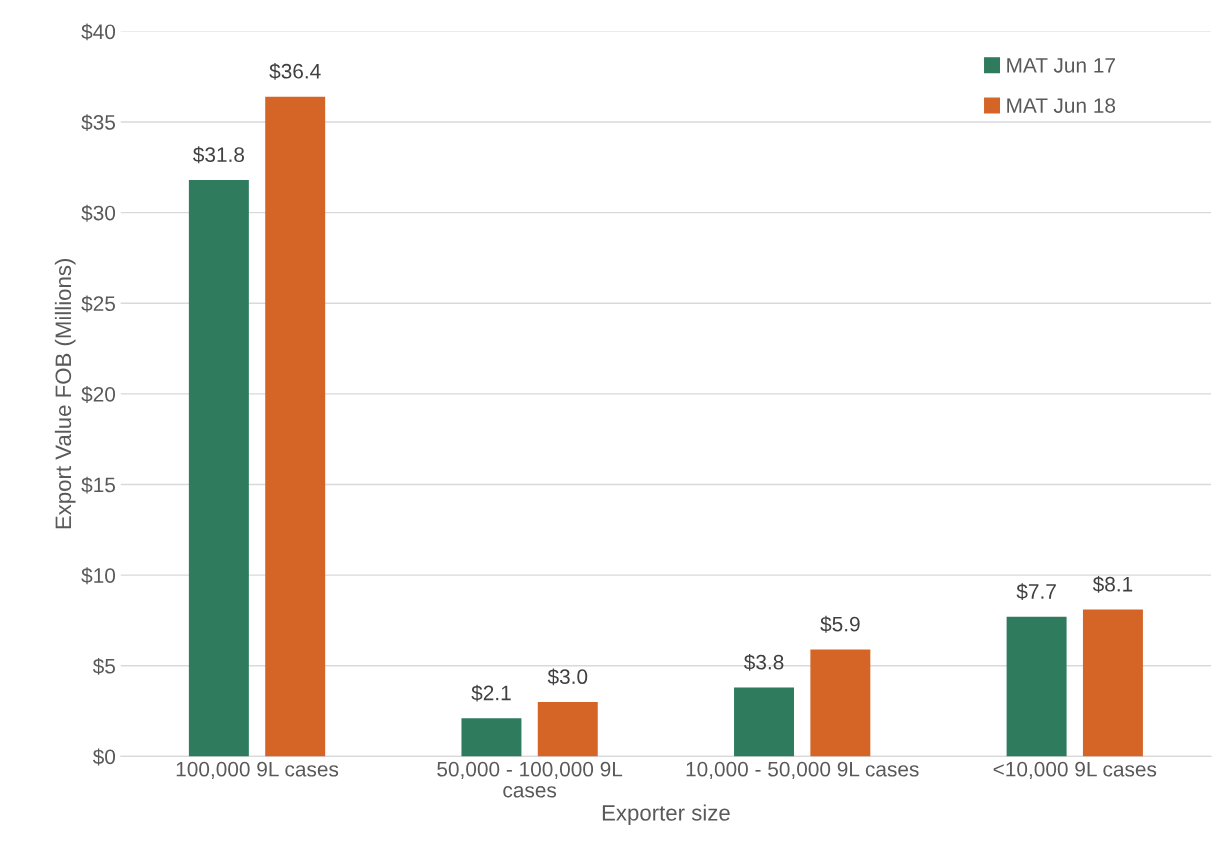 This screenshot has width=1232, height=848. What do you see at coordinates (666, 815) in the screenshot?
I see `x-axis-title: Exporter size` at bounding box center [666, 815].